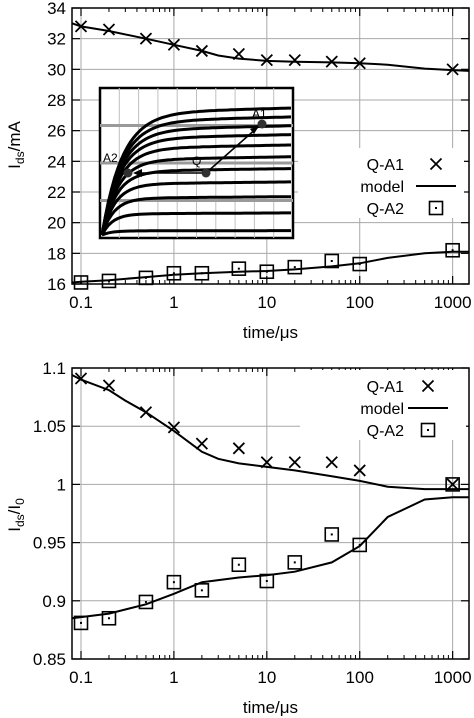 The height and width of the screenshot is (718, 474). I want to click on y-axis-label: Ids/mA, so click(16, 145).